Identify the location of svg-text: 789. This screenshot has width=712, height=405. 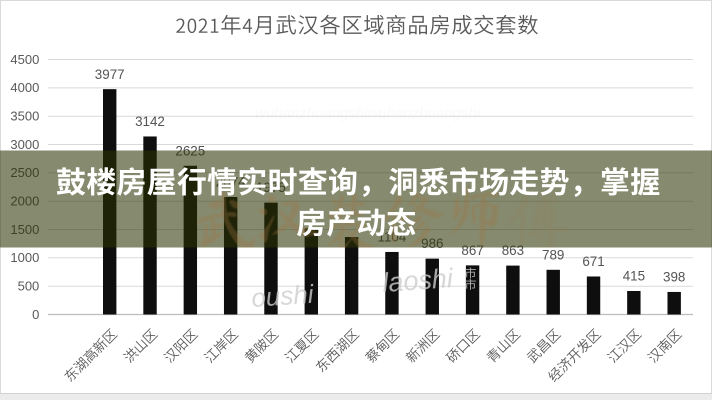
(553, 254).